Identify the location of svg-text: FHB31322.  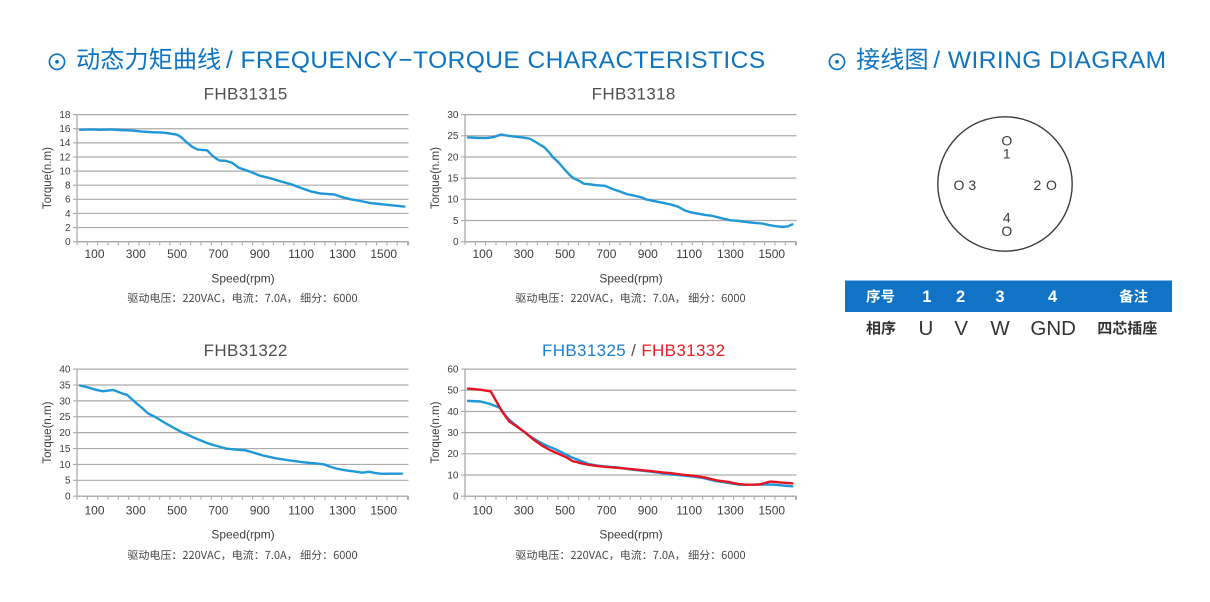
(246, 350).